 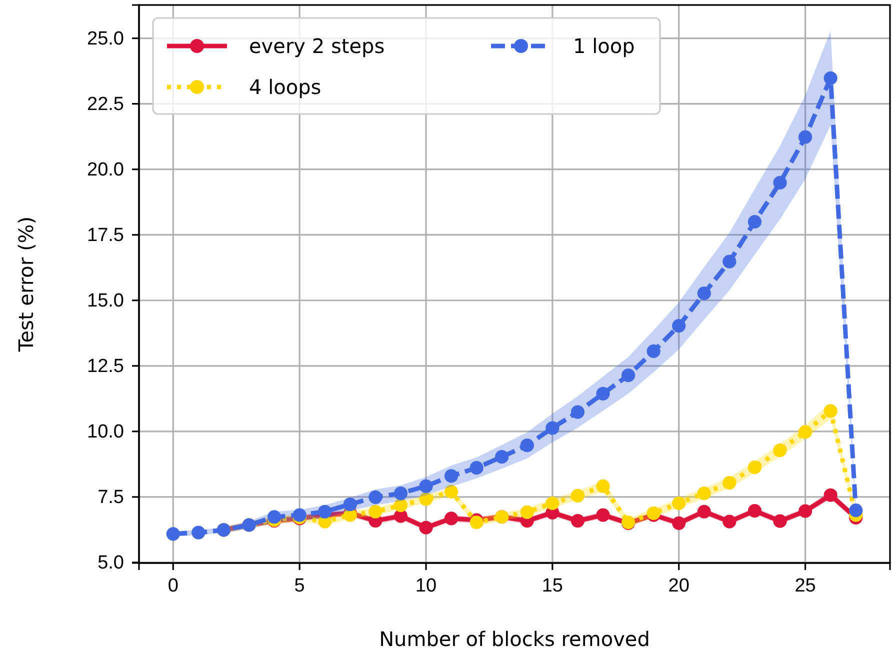 I want to click on y-tick-label: 5.0, so click(x=111, y=563).